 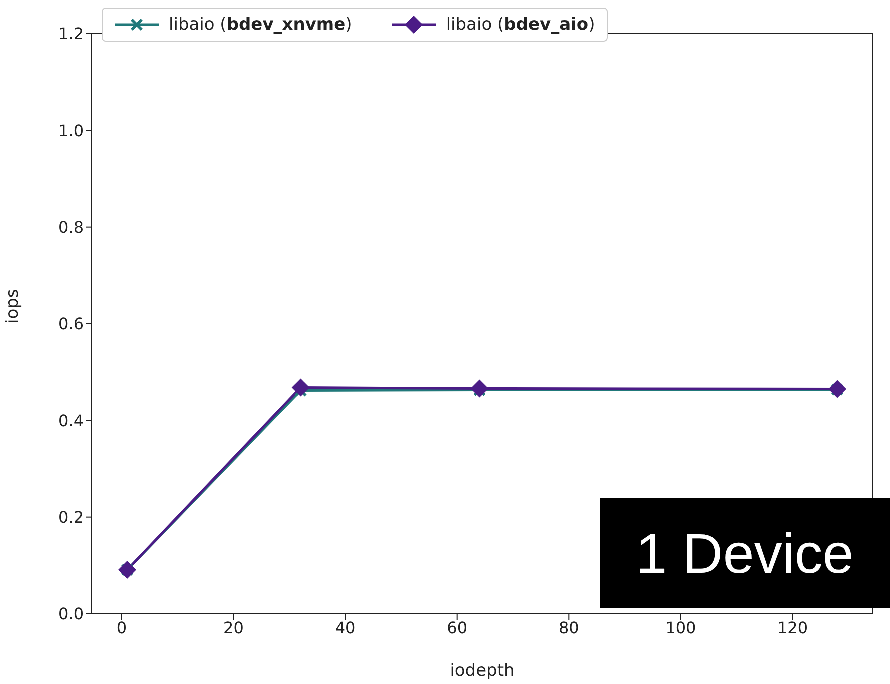 I want to click on x-tick-label: 60, so click(x=457, y=628).